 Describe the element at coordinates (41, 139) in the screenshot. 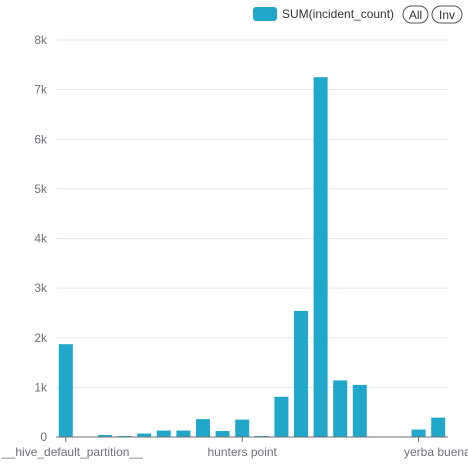

I see `y-tick-label: 6k` at that location.